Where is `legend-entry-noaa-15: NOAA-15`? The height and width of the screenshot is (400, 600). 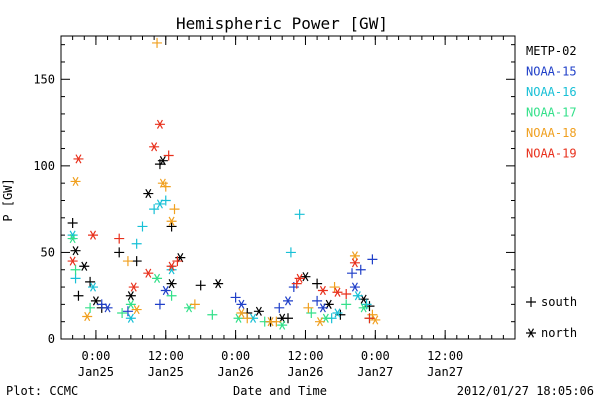 legend-entry-noaa-15: NOAA-15 is located at coordinates (551, 72).